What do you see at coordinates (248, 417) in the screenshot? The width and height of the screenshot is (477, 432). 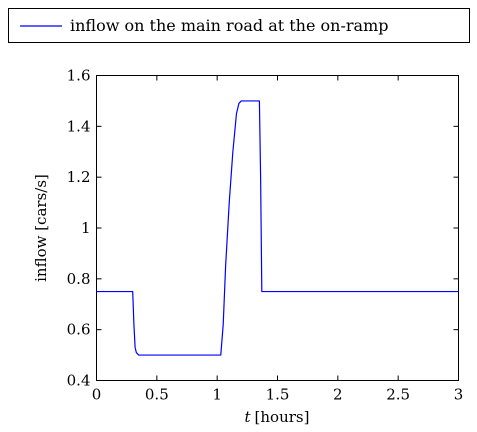 I see `x-axis-label-var: t` at bounding box center [248, 417].